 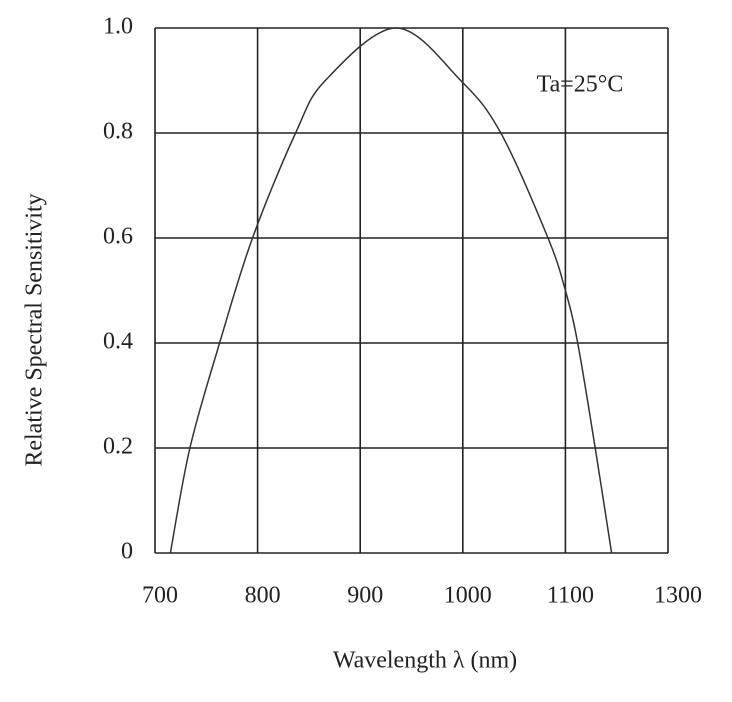 What do you see at coordinates (678, 596) in the screenshot?
I see `x-tick-label: 1300` at bounding box center [678, 596].